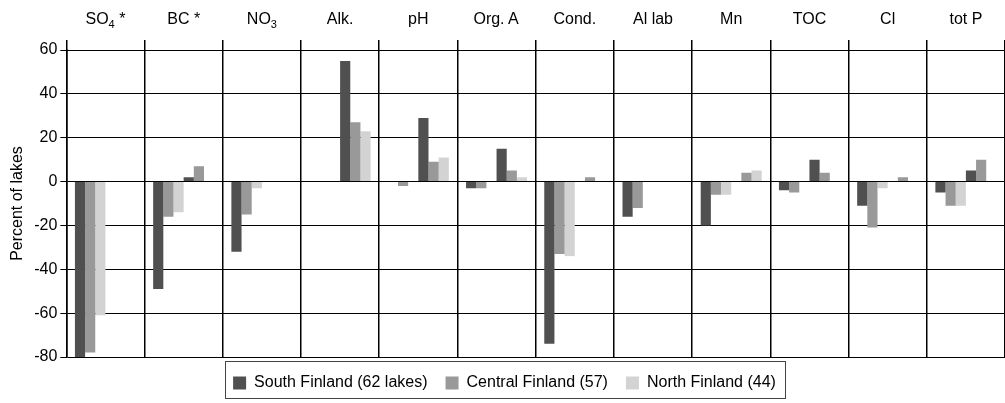 This screenshot has height=403, width=1005. Describe the element at coordinates (888, 18) in the screenshot. I see `x-tick-label: Cl` at that location.